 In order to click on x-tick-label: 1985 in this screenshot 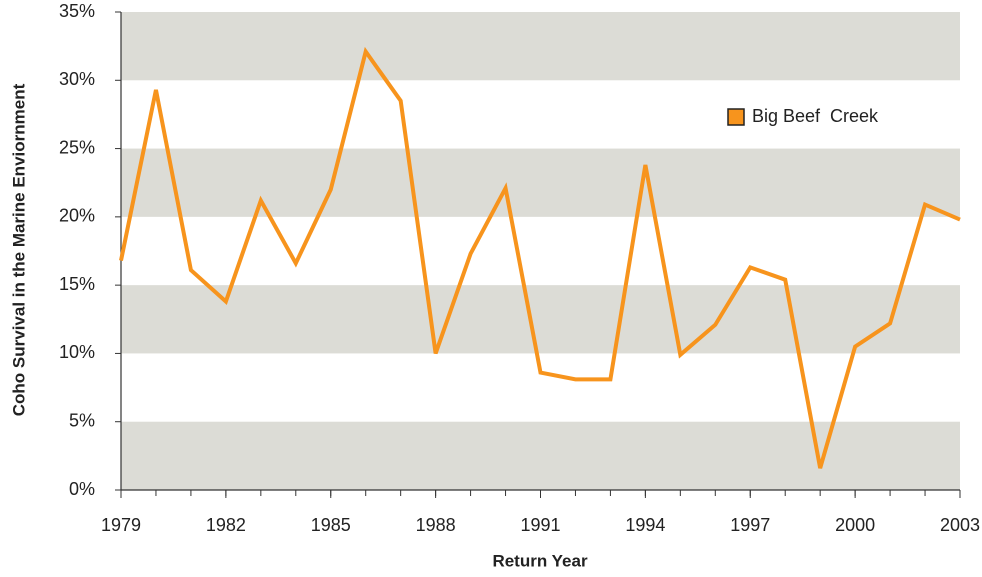, I will do `click(331, 525)`.